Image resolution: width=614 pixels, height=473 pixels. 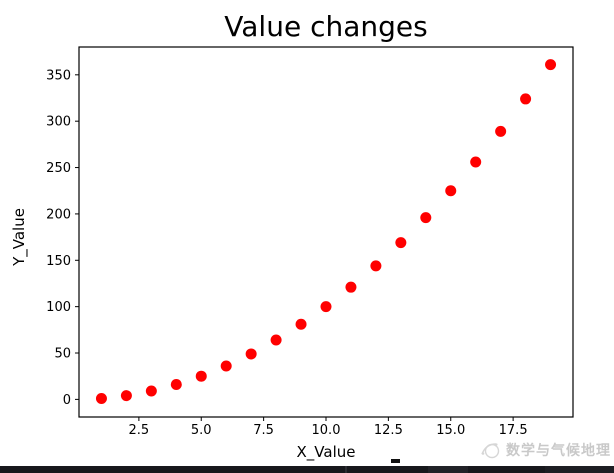 I want to click on x-tick-label: 7.5, so click(x=263, y=430).